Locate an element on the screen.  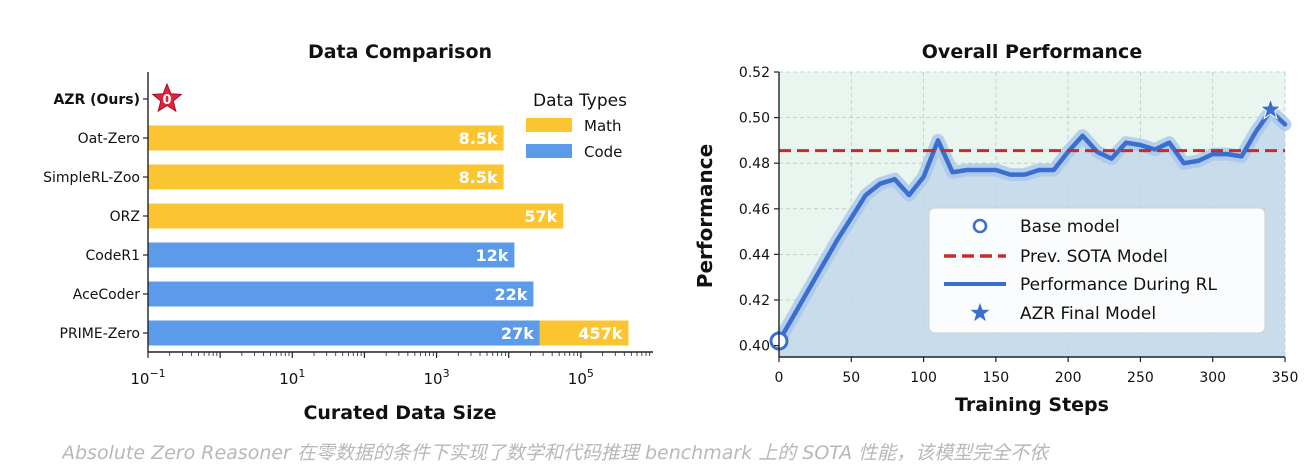
legend-label: Code is located at coordinates (603, 152).